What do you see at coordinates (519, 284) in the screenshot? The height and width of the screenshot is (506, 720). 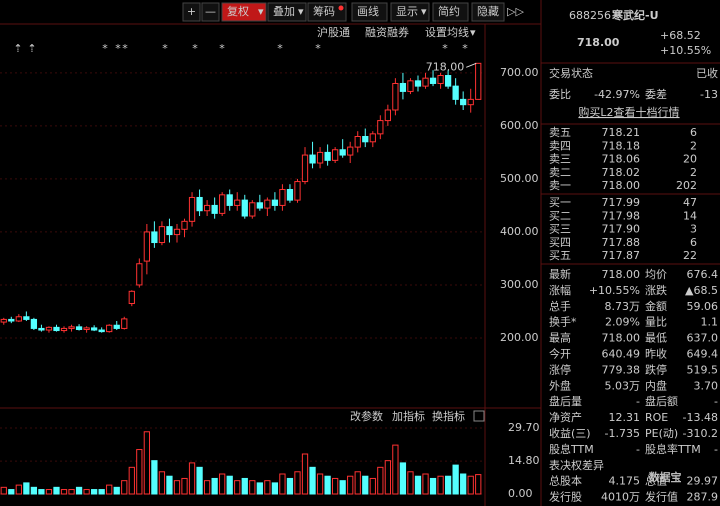 I see `y-tick-label: 300.00` at bounding box center [519, 284].